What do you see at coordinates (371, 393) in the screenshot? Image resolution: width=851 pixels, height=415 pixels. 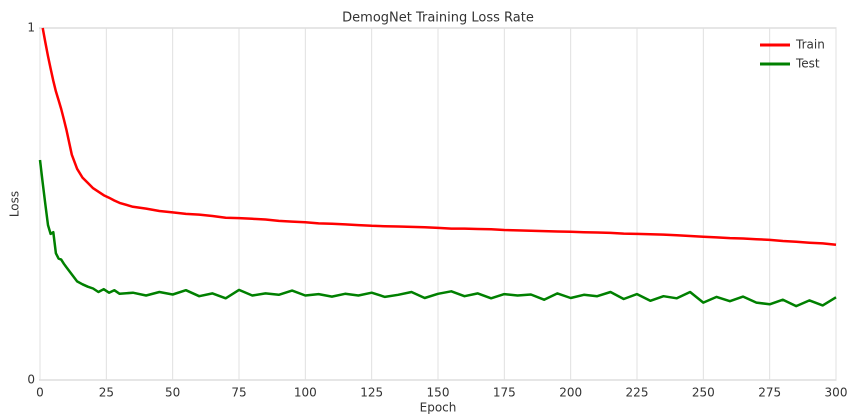 I see `x-tick-label: 125` at bounding box center [371, 393].